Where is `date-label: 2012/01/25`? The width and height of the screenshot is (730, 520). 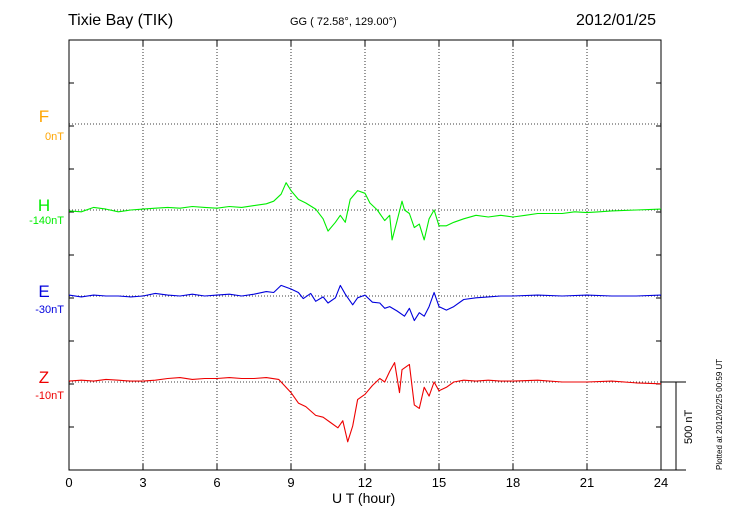 date-label: 2012/01/25 is located at coordinates (616, 20).